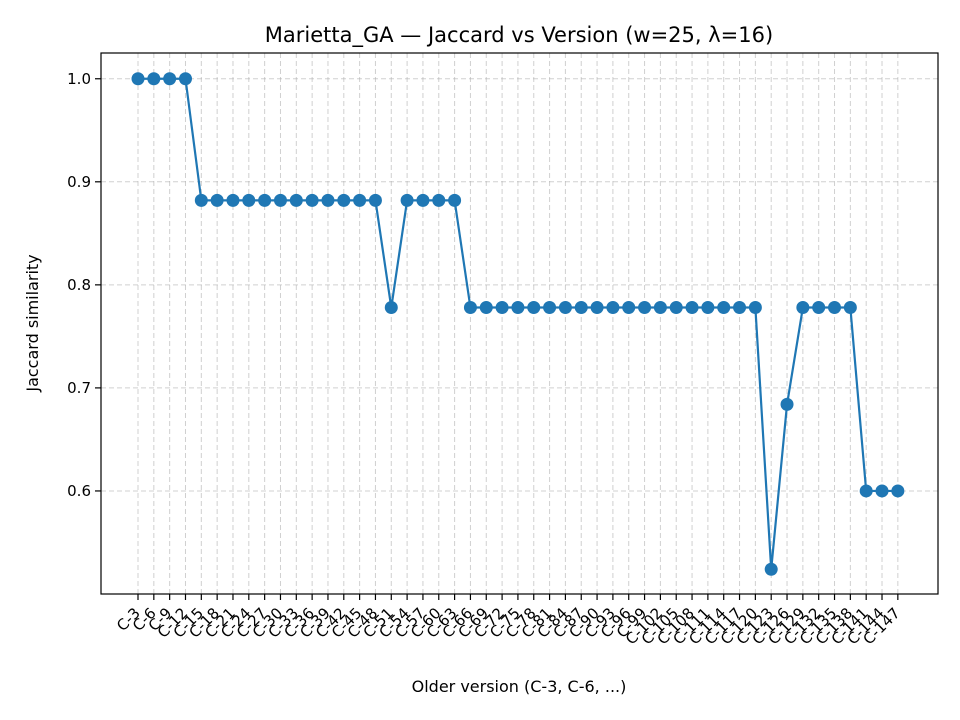 The height and width of the screenshot is (720, 960). I want to click on y-axis-label: Jaccard similarity, so click(32, 323).